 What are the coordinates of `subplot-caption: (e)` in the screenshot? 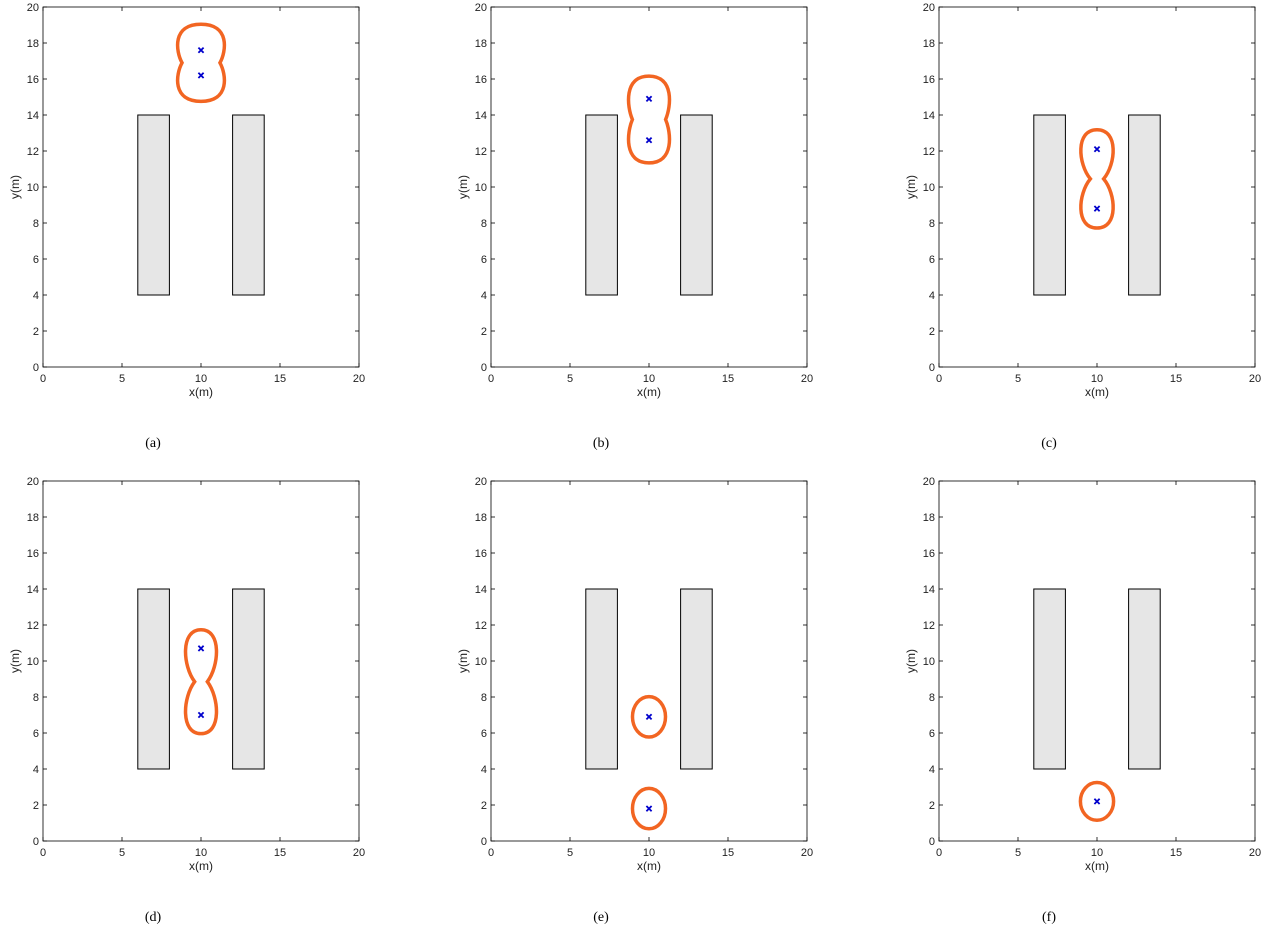 It's located at (601, 917).